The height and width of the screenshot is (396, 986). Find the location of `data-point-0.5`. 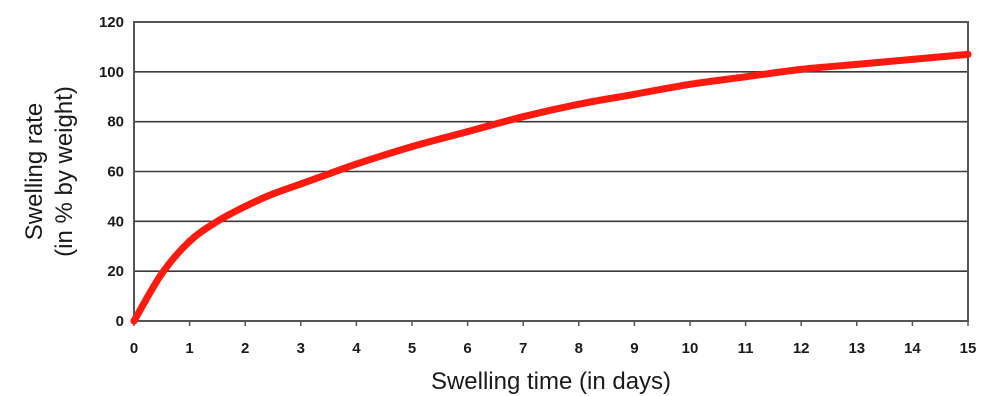

data-point-0.5 is located at coordinates (162, 274).